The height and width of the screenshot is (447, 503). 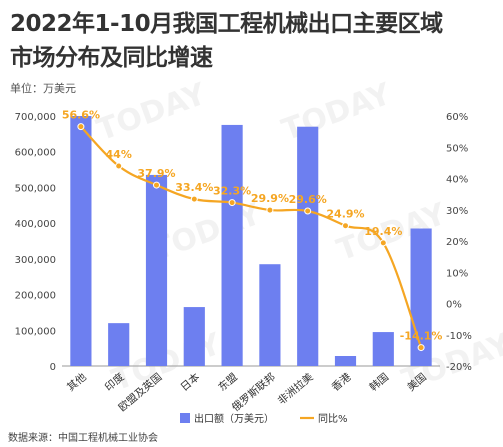 I want to click on data-label: 19.4%, so click(x=383, y=231).